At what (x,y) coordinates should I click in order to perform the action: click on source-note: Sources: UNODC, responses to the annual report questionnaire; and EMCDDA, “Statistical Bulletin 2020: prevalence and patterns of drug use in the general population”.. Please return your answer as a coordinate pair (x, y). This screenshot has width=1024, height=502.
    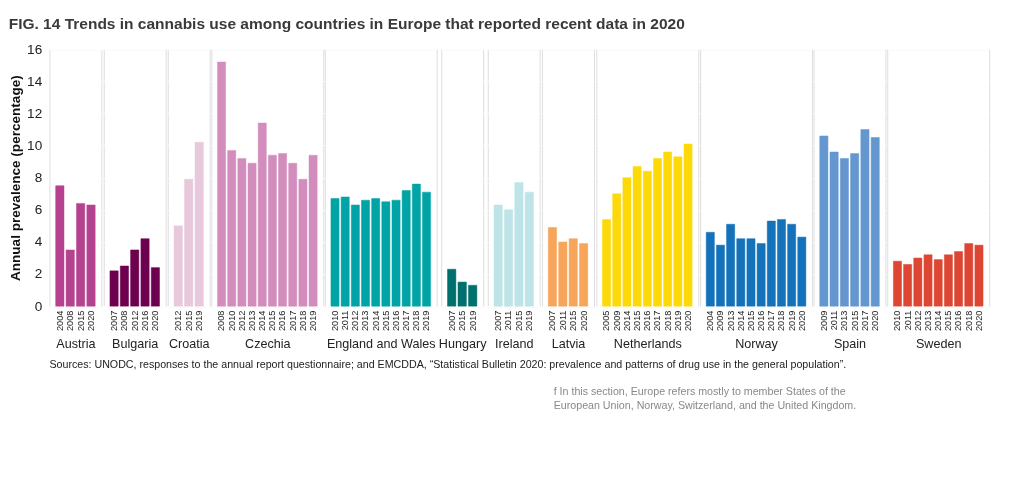
    Looking at the image, I should click on (448, 364).